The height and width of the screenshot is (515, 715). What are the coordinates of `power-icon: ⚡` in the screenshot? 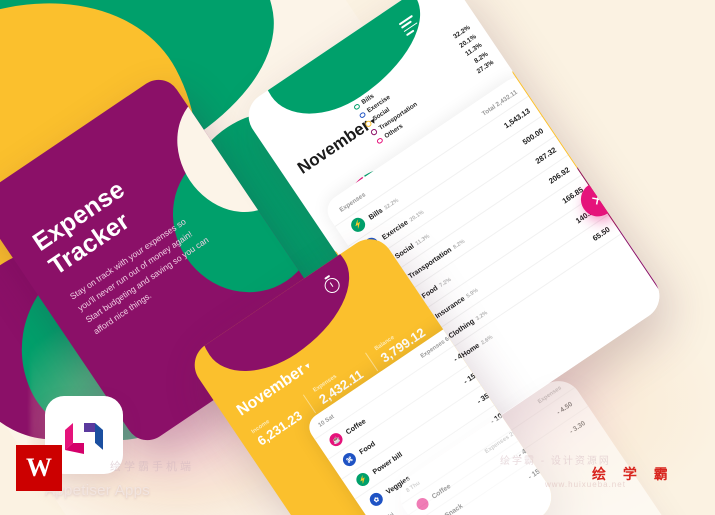 It's located at (362, 479).